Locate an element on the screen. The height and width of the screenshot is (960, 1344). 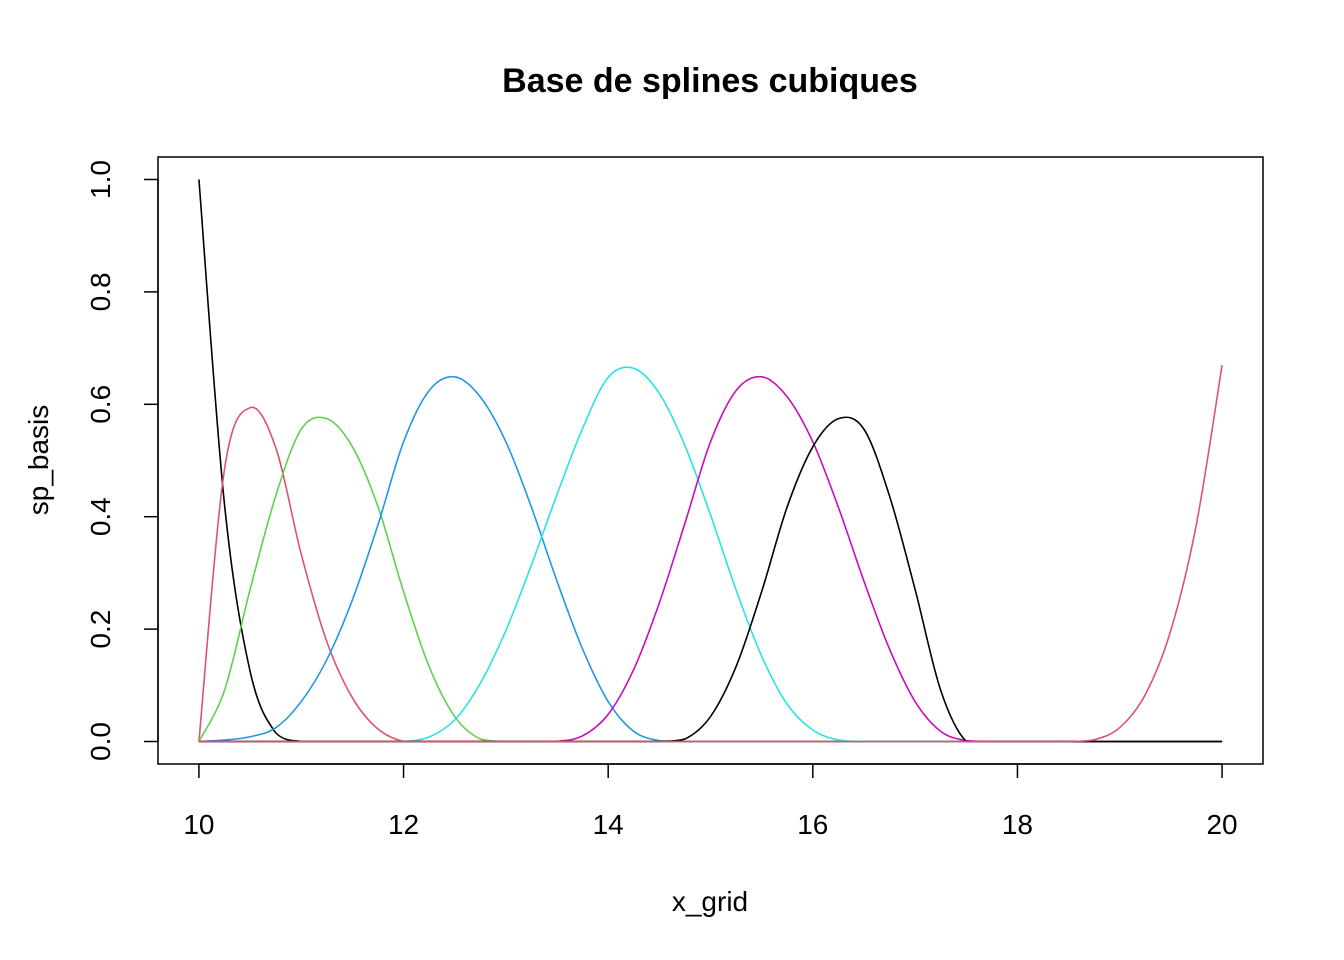
x-tick-label: 10 is located at coordinates (198, 824).